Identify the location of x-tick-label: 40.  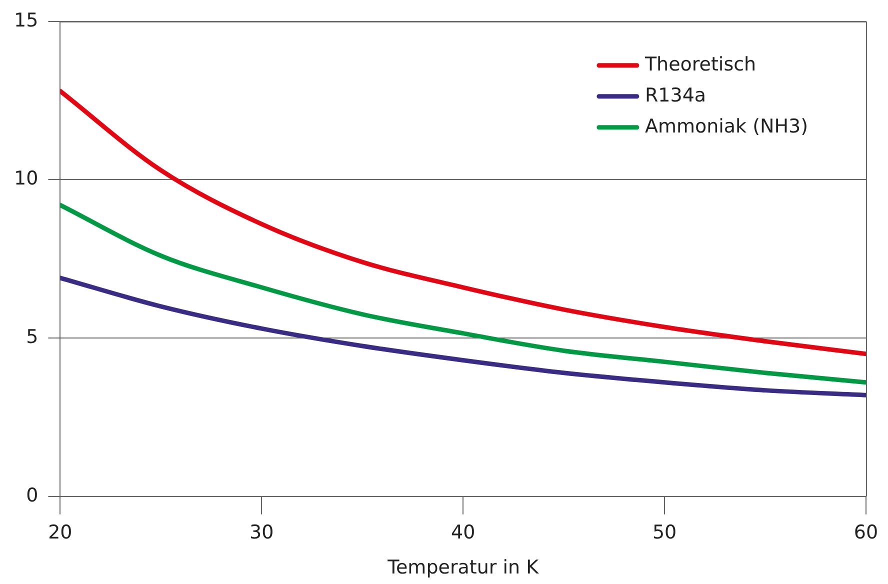
(463, 533).